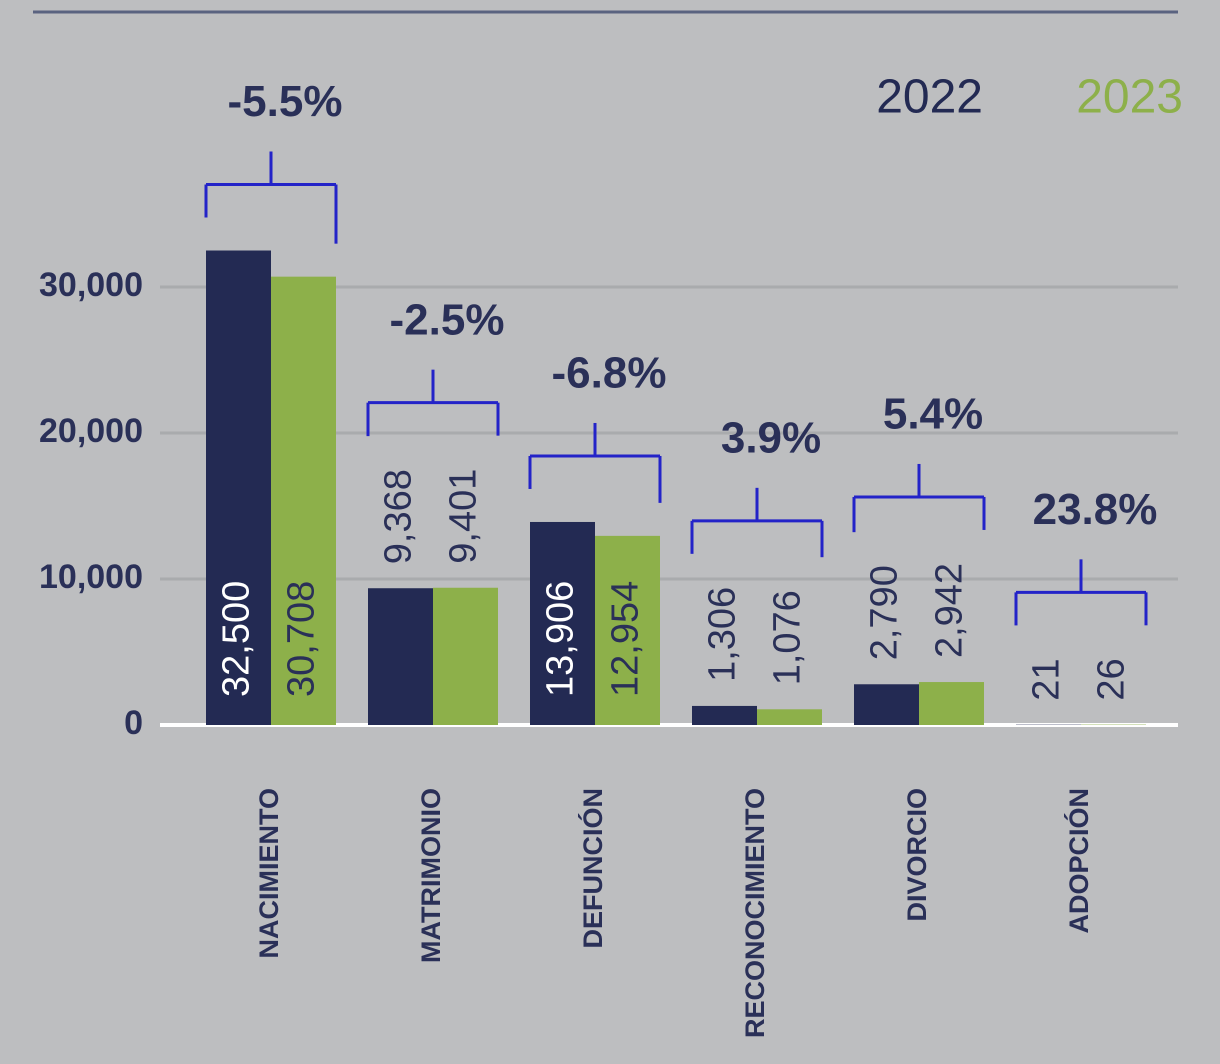 Image resolution: width=1220 pixels, height=1064 pixels. What do you see at coordinates (133, 723) in the screenshot?
I see `y-tick-label: 0` at bounding box center [133, 723].